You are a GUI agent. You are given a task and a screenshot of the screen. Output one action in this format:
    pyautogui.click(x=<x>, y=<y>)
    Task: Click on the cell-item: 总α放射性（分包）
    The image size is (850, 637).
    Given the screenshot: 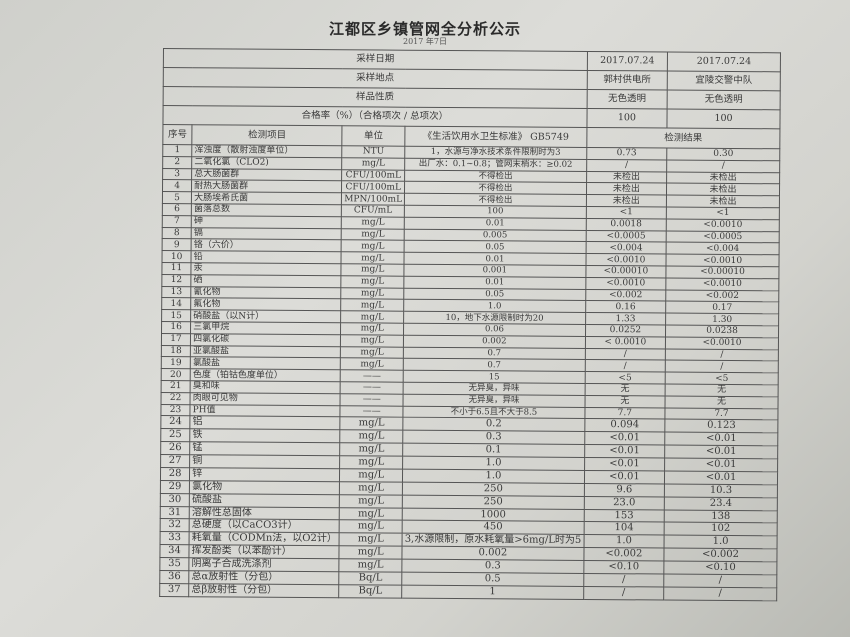 What is the action you would take?
    pyautogui.click(x=264, y=577)
    